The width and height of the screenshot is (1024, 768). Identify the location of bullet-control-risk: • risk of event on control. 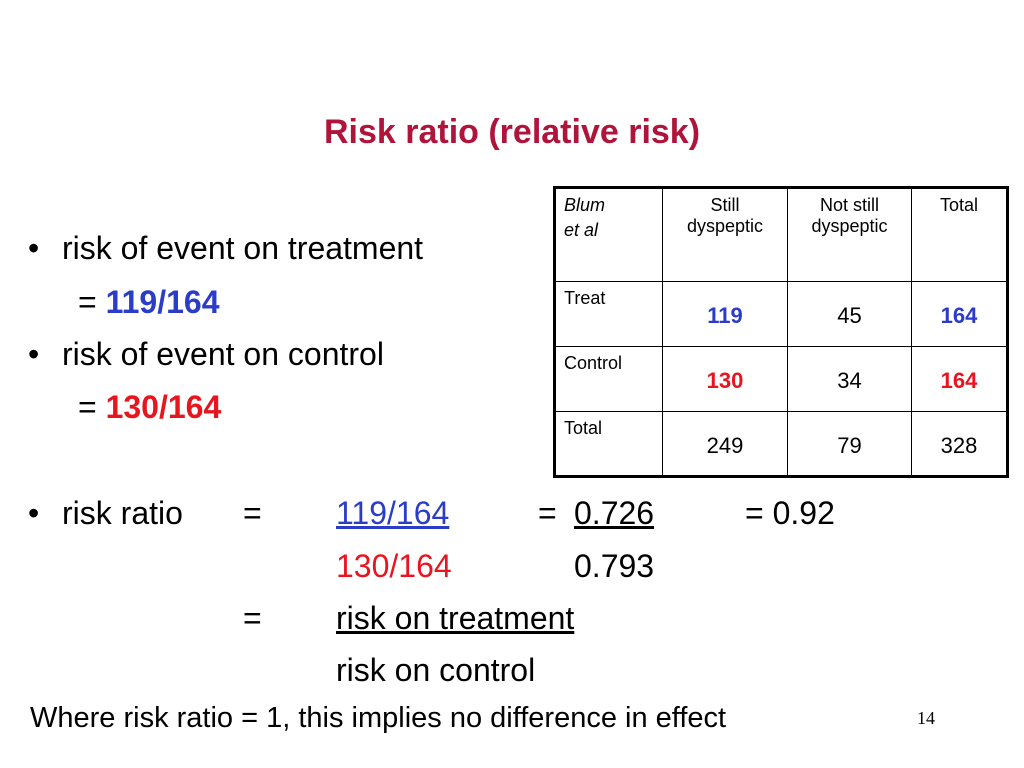
(206, 354).